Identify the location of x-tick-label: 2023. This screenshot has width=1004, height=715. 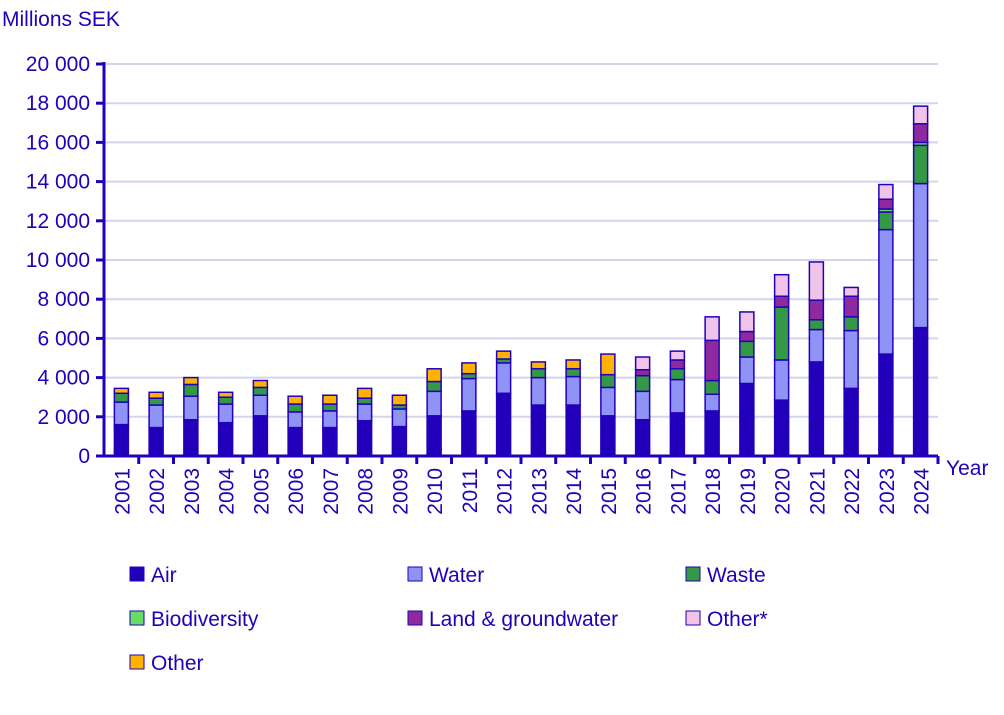
(887, 491).